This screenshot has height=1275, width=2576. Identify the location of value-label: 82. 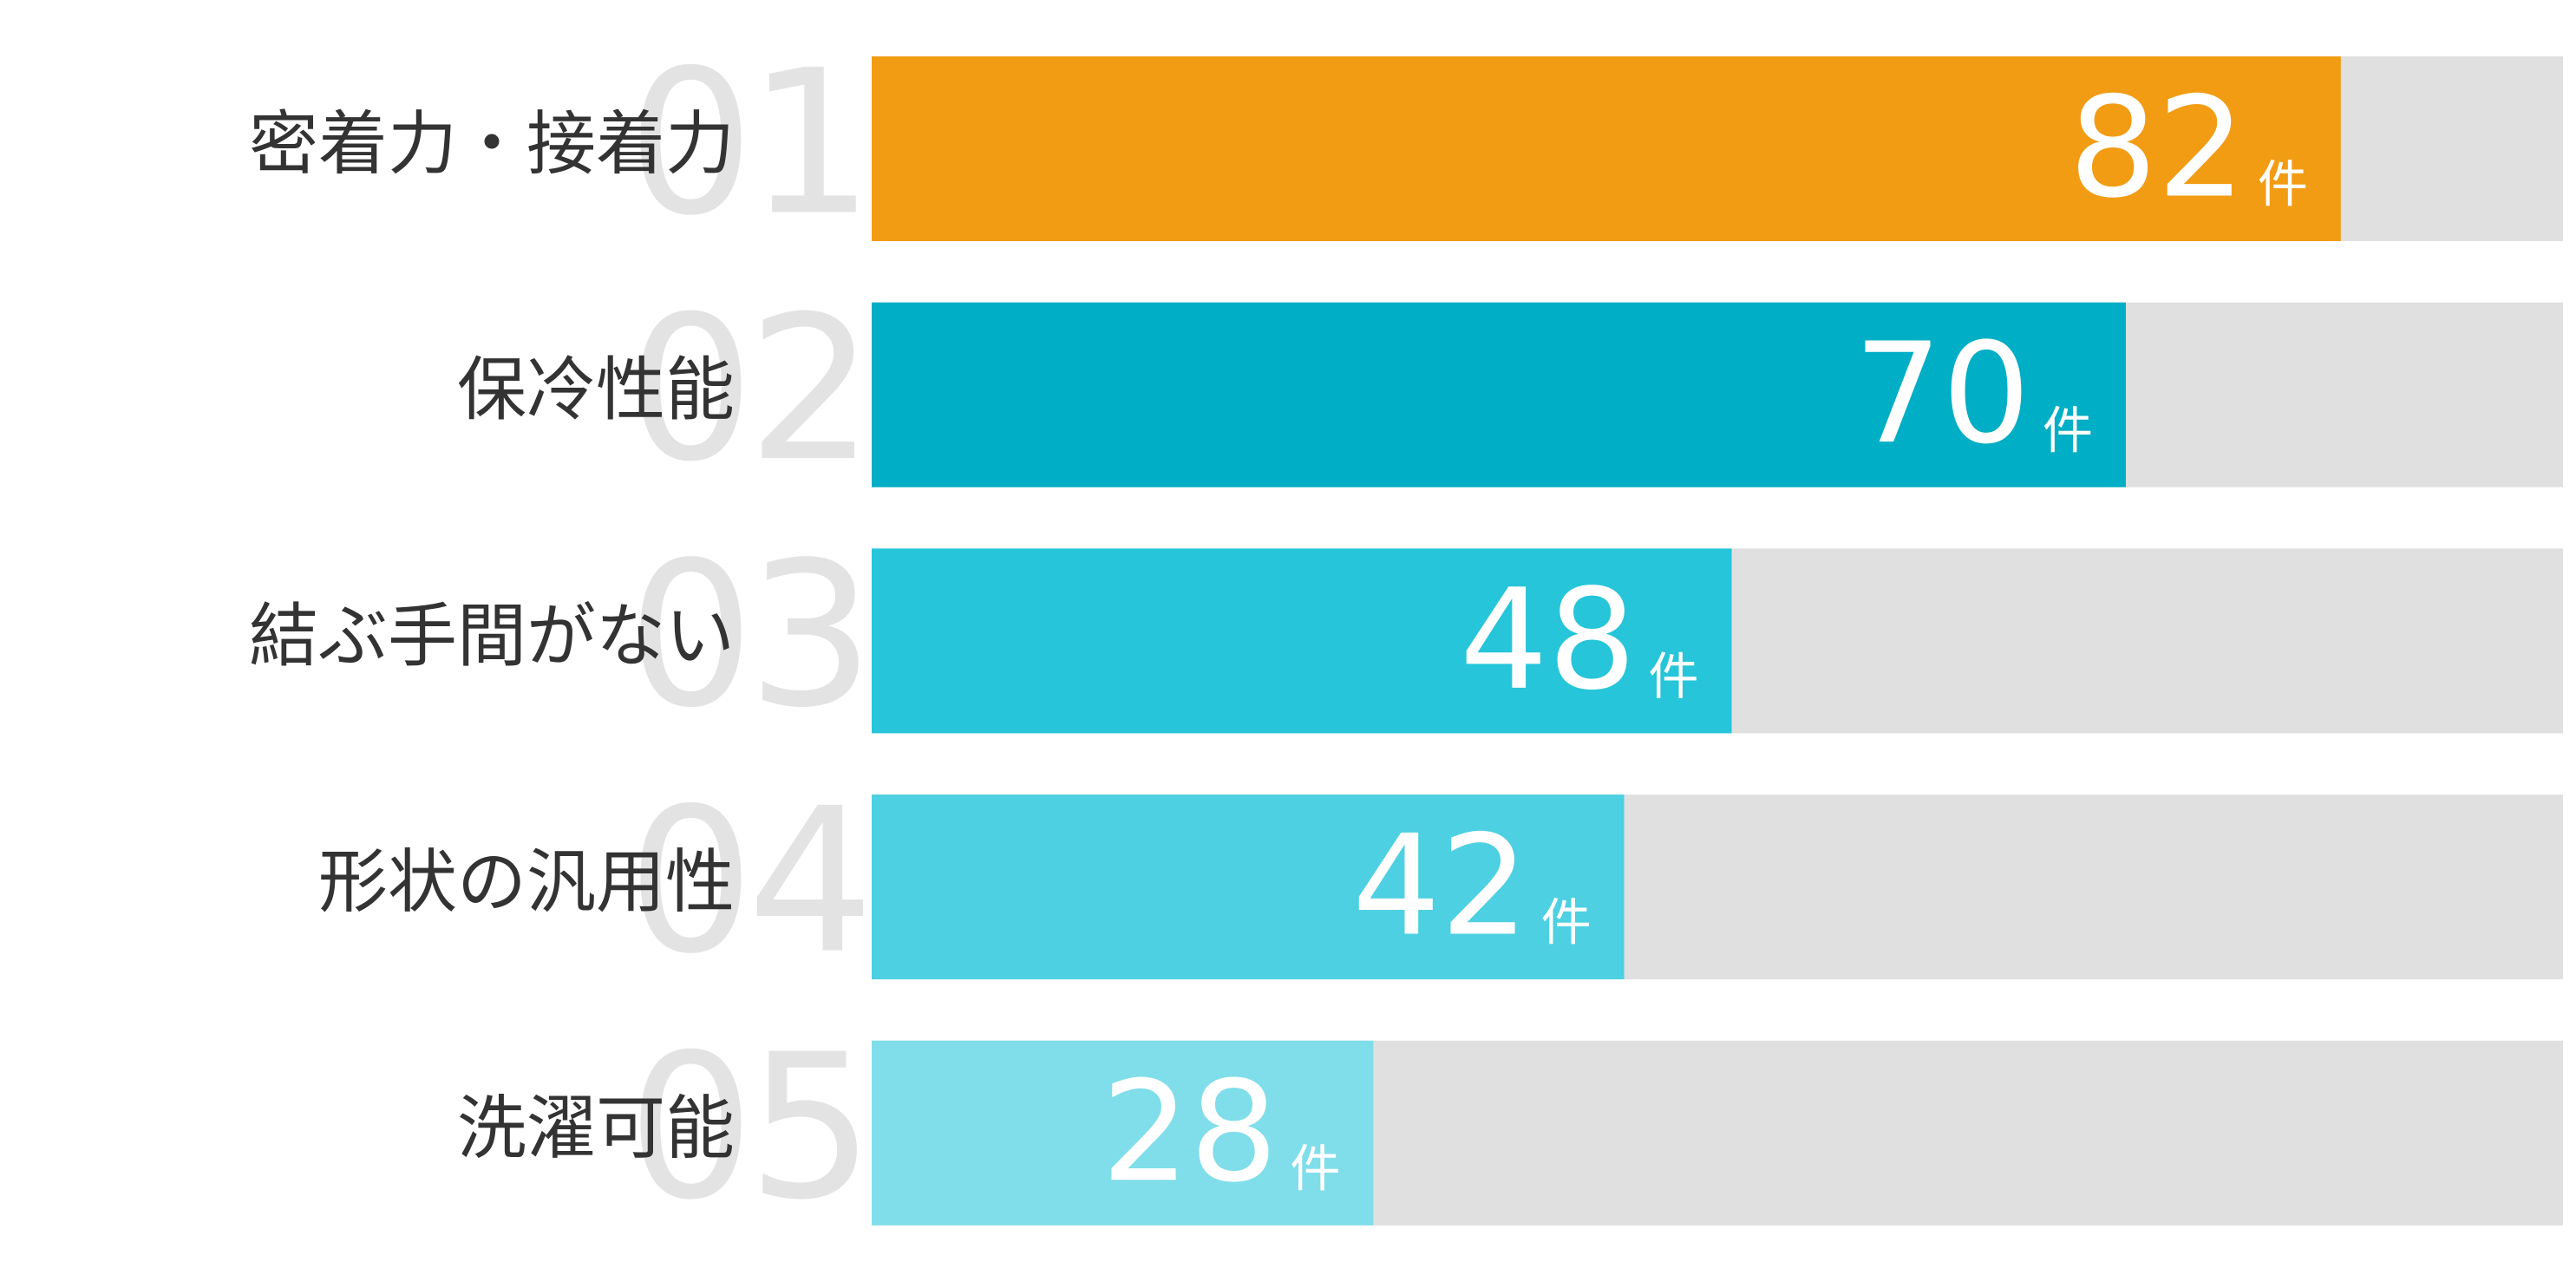
(2157, 147).